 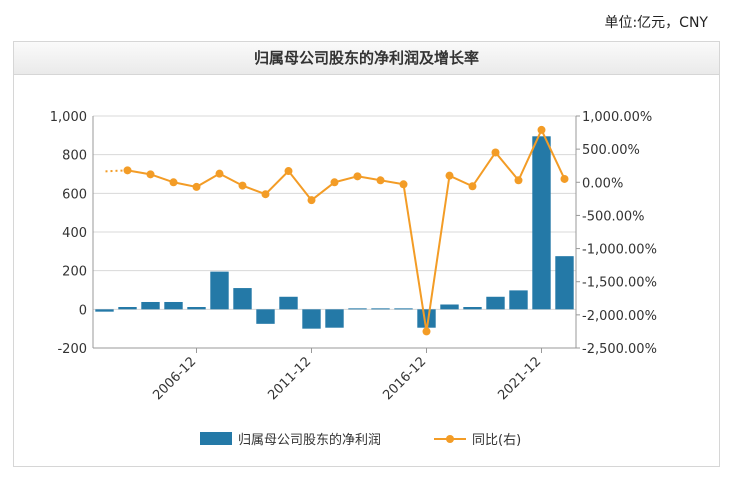 I want to click on y-right-tick-label: 0.00%, so click(x=602, y=183).